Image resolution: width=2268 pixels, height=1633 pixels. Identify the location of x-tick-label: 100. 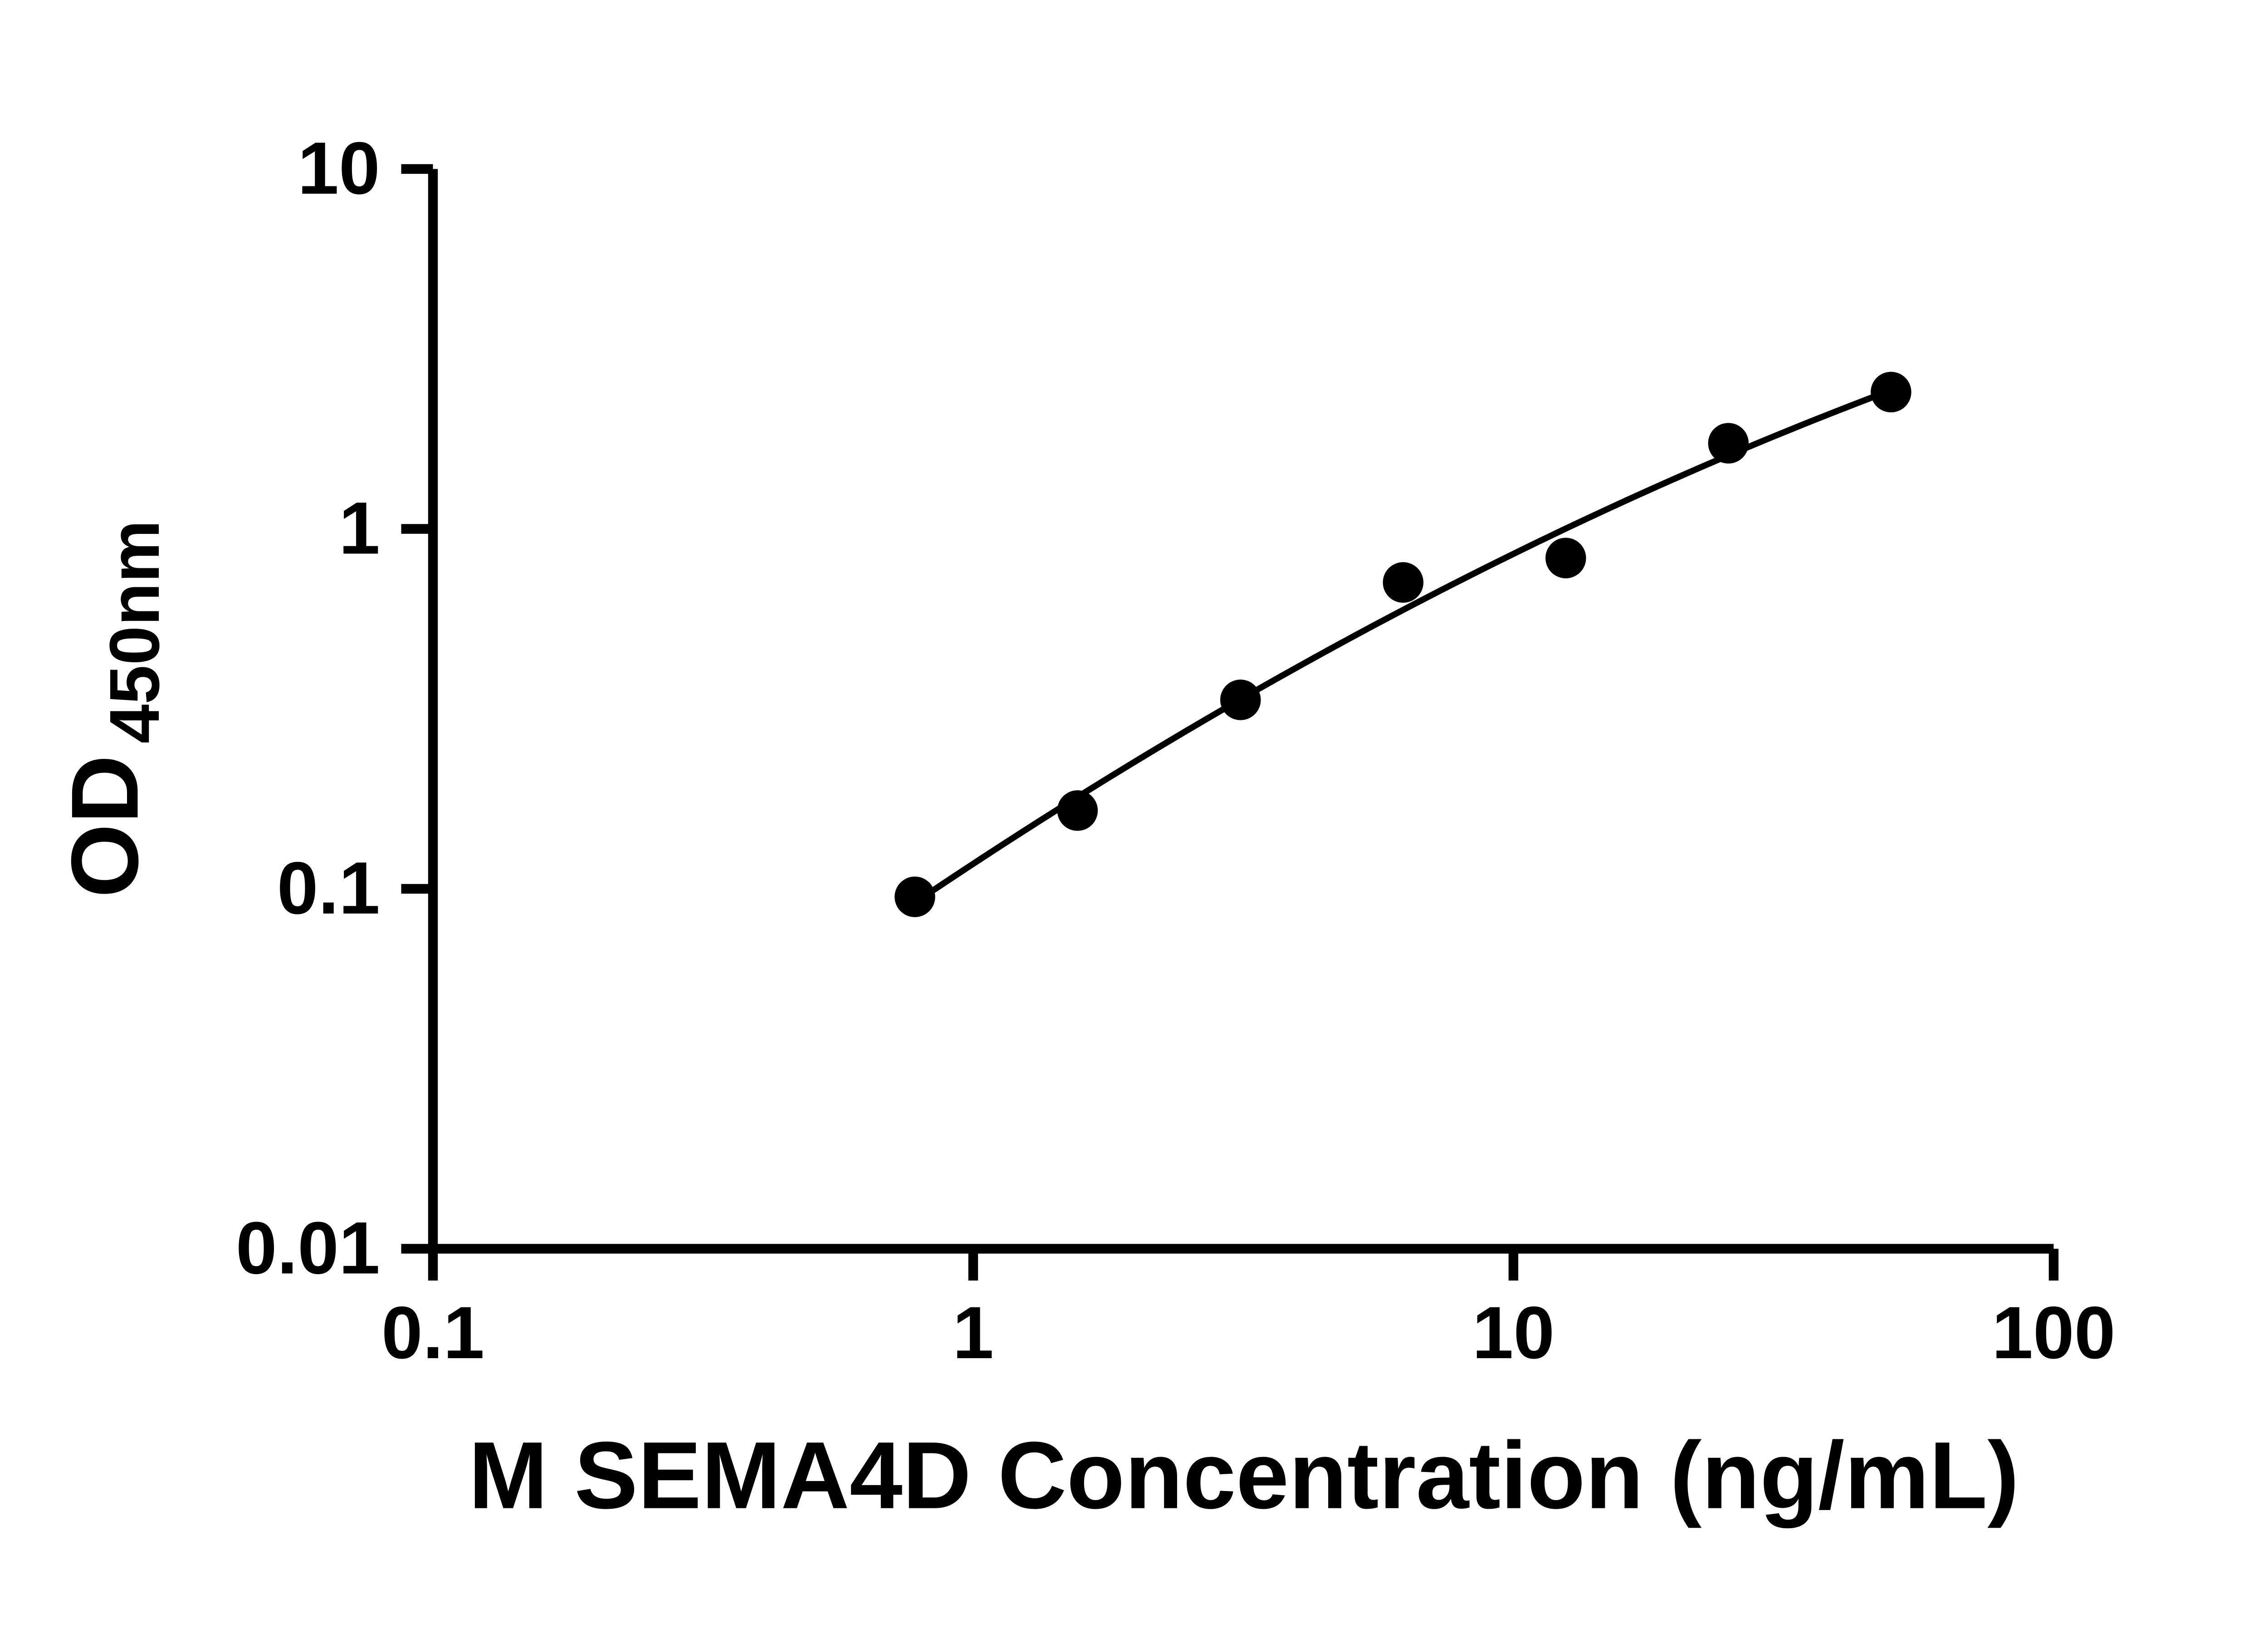
(2054, 1332).